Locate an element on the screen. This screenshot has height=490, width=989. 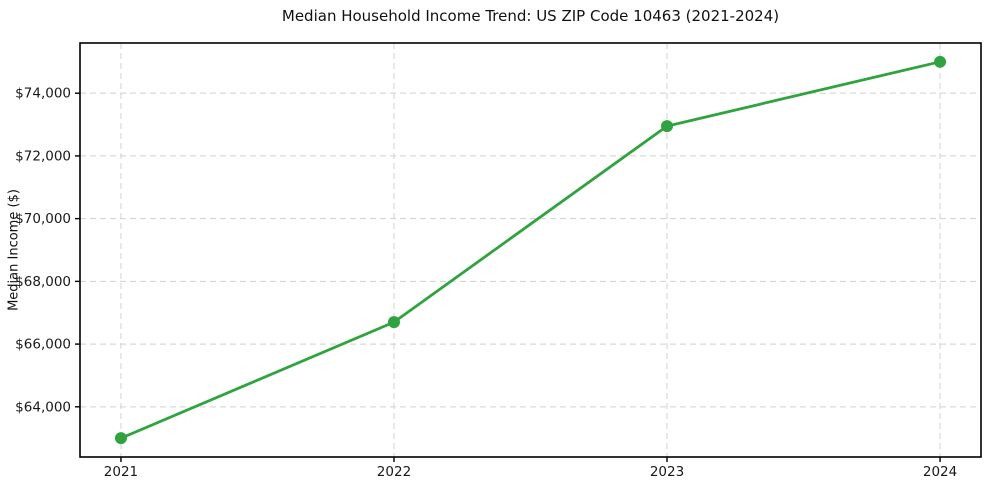
y-tick-label: $68,000 is located at coordinates (43, 282).